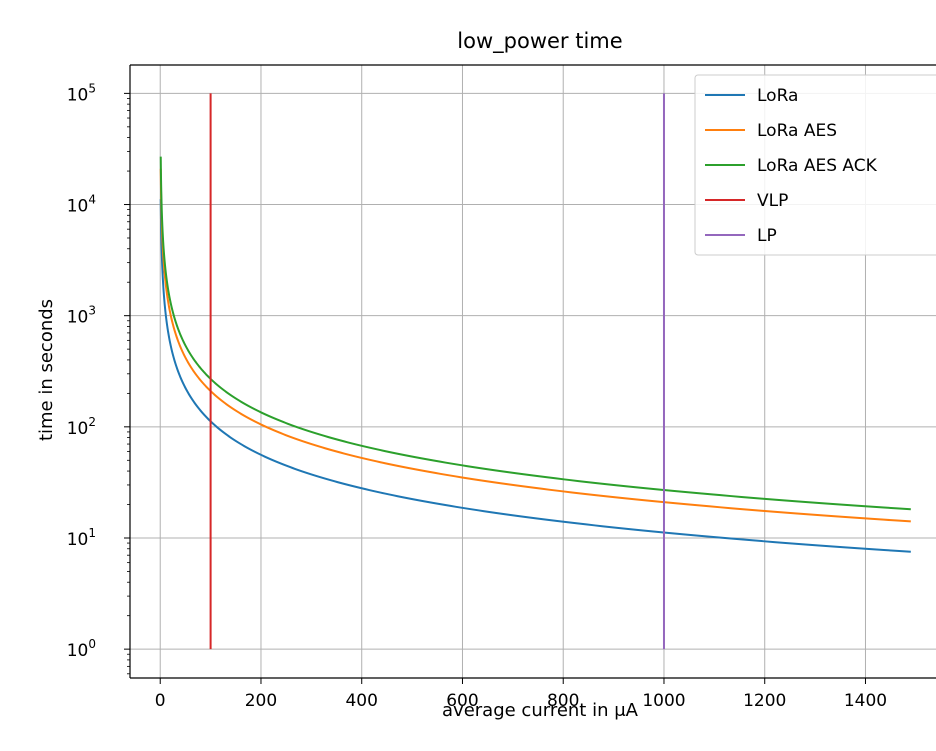 This screenshot has width=936, height=751. Describe the element at coordinates (777, 96) in the screenshot. I see `legend-label-lora: LoRa` at that location.